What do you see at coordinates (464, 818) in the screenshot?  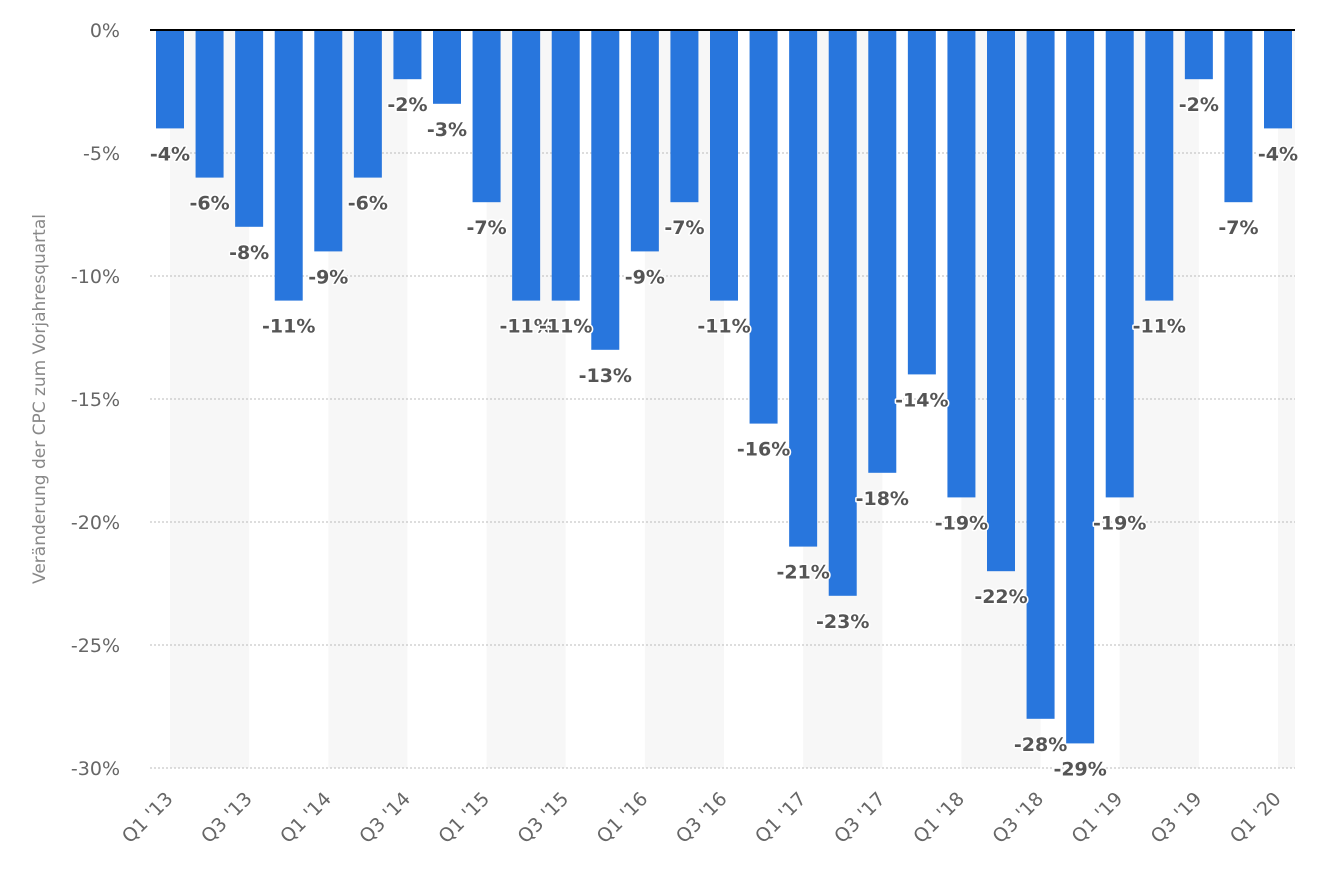 I see `x-tick-label: Q1 '15` at bounding box center [464, 818].